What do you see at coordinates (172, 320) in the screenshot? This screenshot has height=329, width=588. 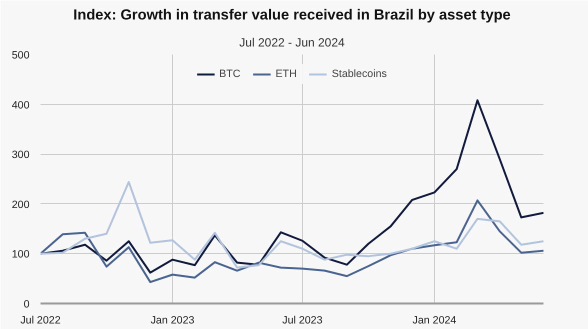 I see `x-tick-label: Jan 2023` at bounding box center [172, 320].